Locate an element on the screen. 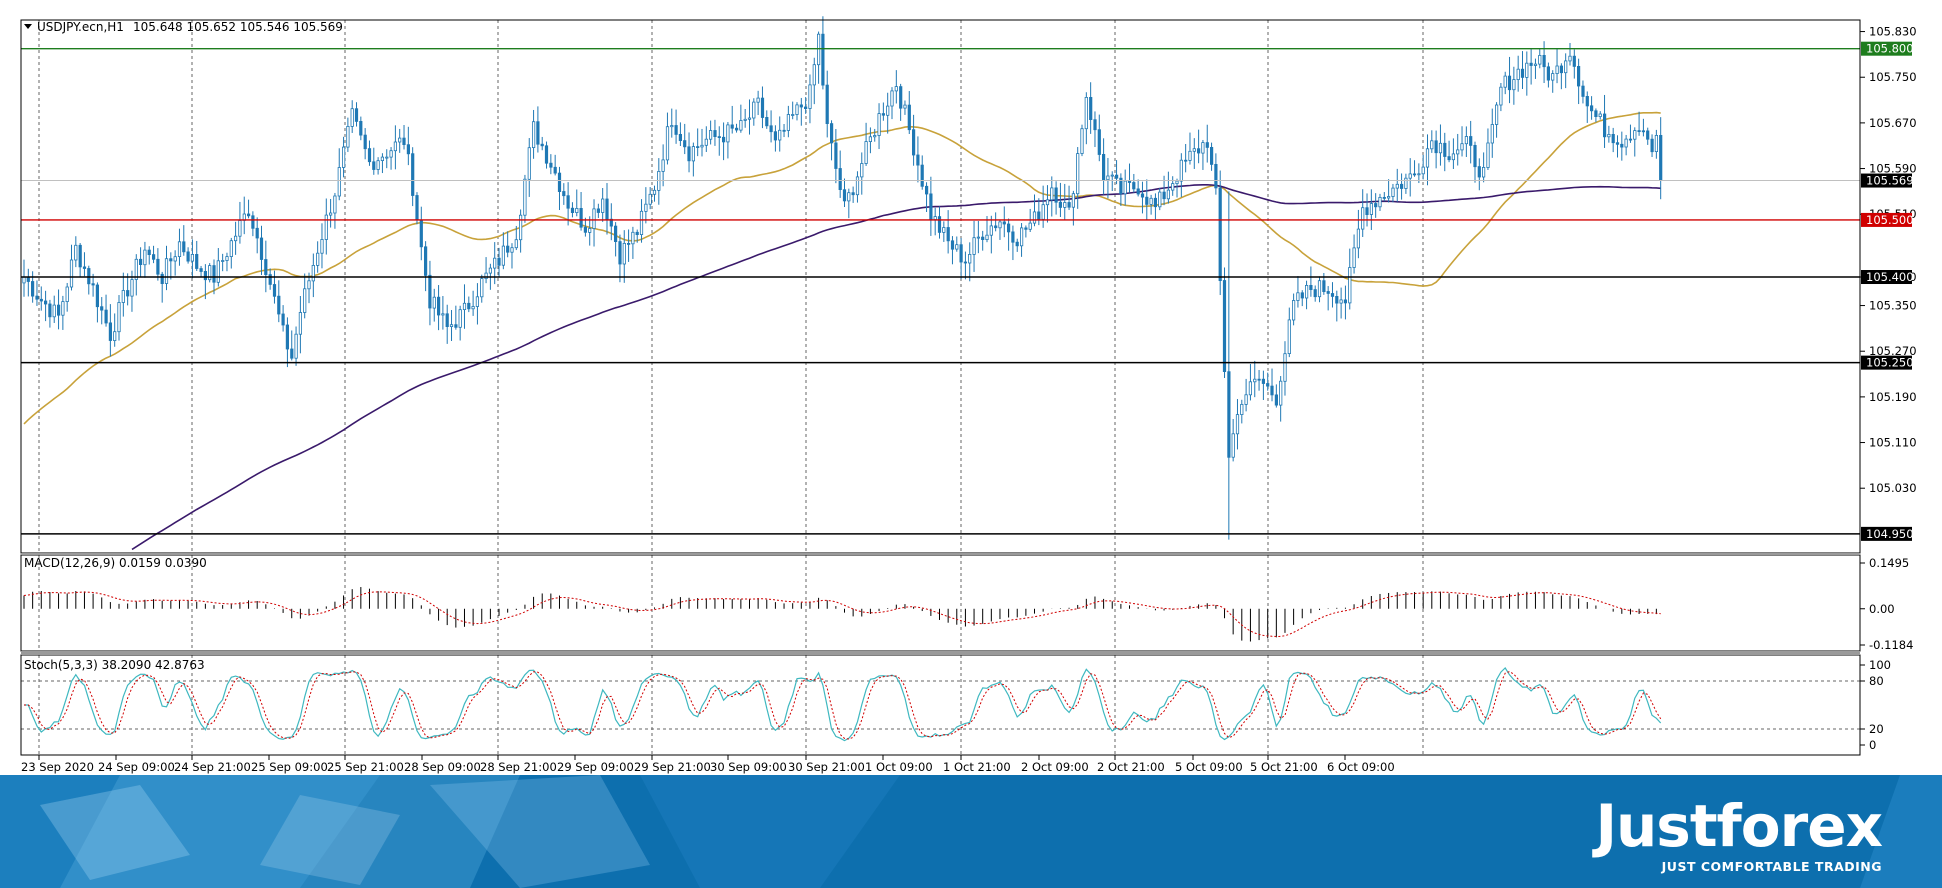 Image resolution: width=1942 pixels, height=888 pixels. stoch-panel: 100 80 20 0 is located at coordinates (956, 705).